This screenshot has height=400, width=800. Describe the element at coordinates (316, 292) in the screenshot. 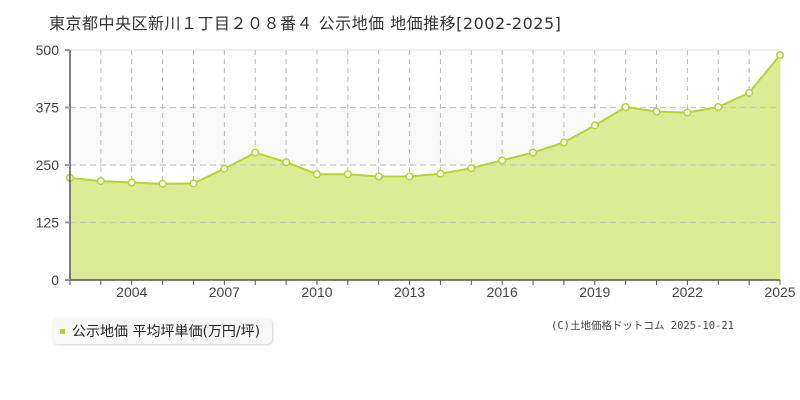

I see `x-tick-label: 2010` at that location.